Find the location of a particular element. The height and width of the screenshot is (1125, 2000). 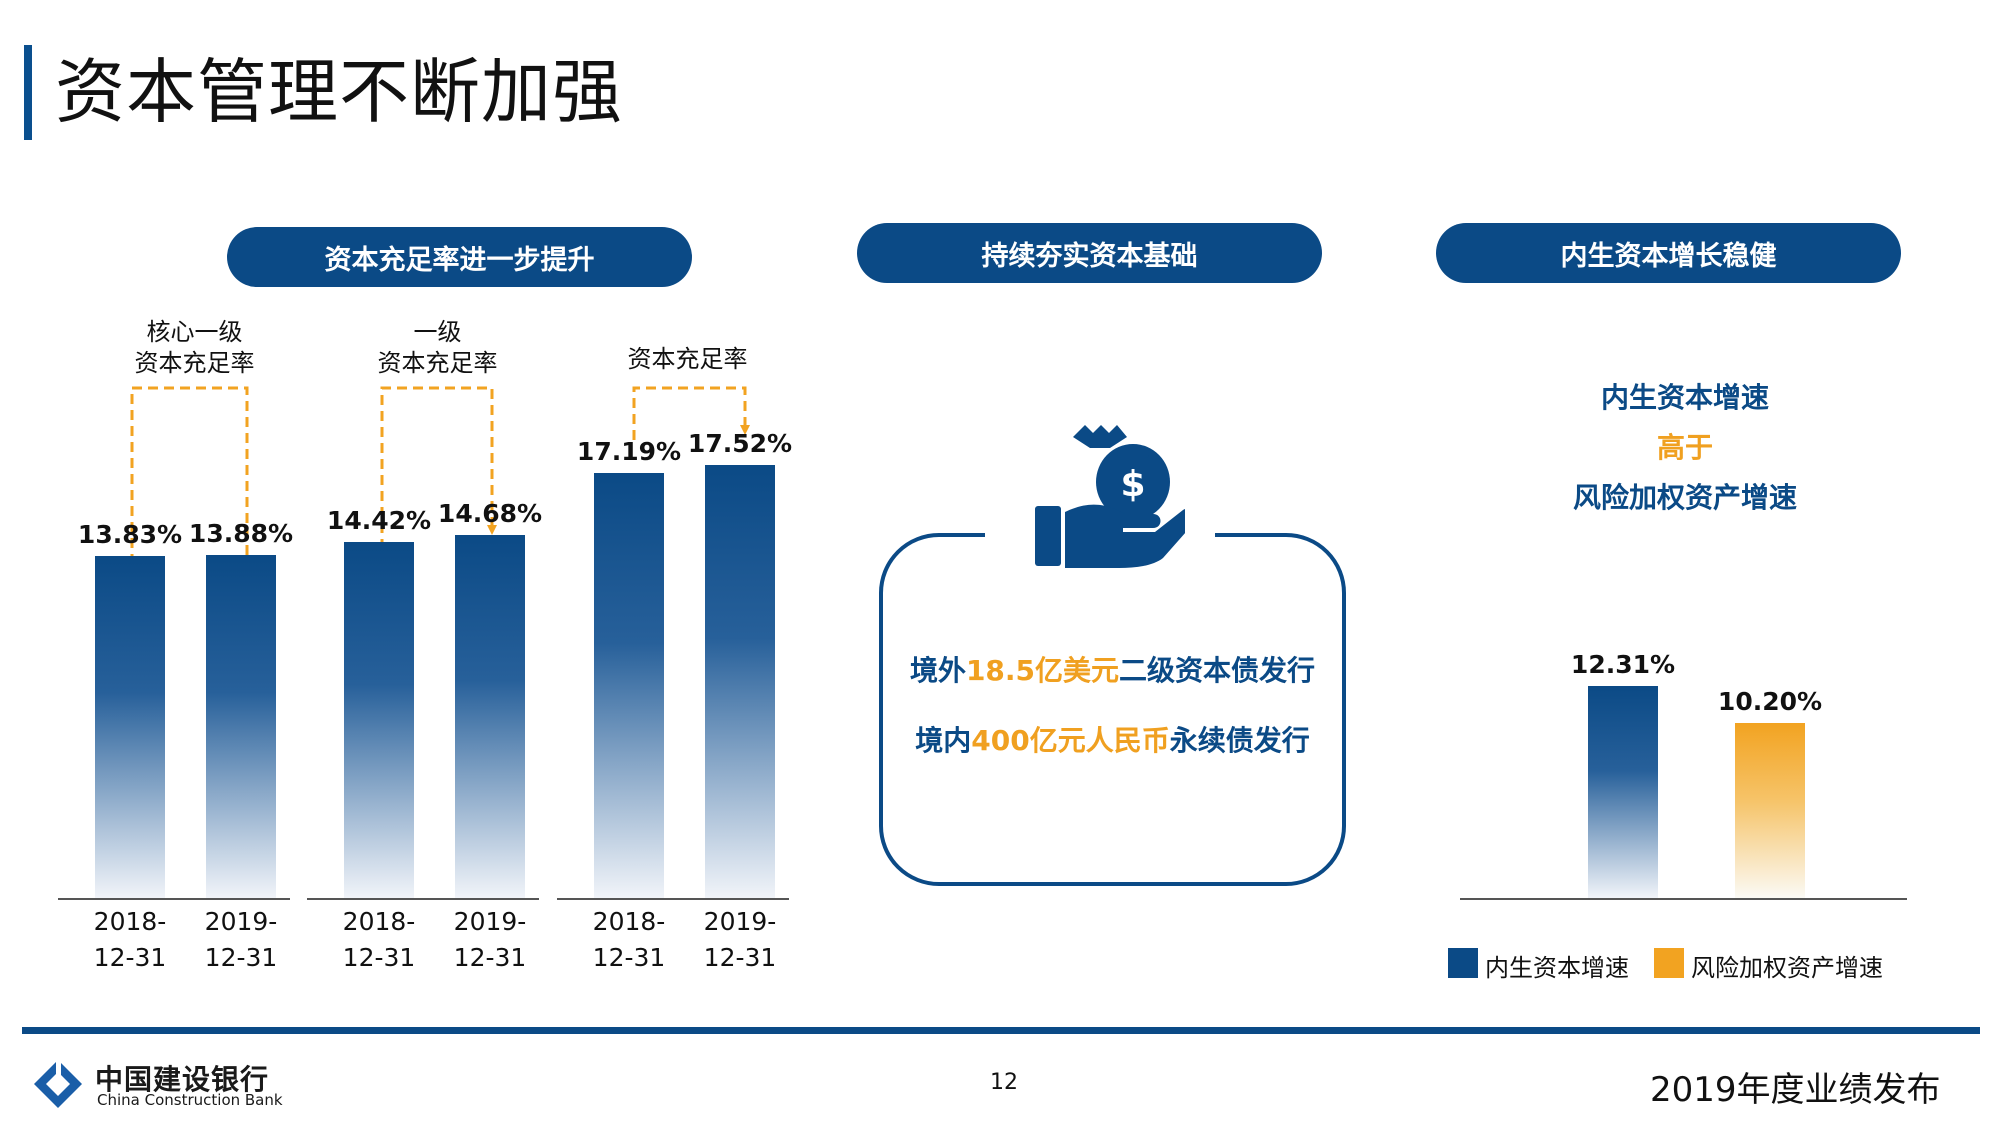

right-text-line1: 内生资本增速 is located at coordinates (1684, 397).